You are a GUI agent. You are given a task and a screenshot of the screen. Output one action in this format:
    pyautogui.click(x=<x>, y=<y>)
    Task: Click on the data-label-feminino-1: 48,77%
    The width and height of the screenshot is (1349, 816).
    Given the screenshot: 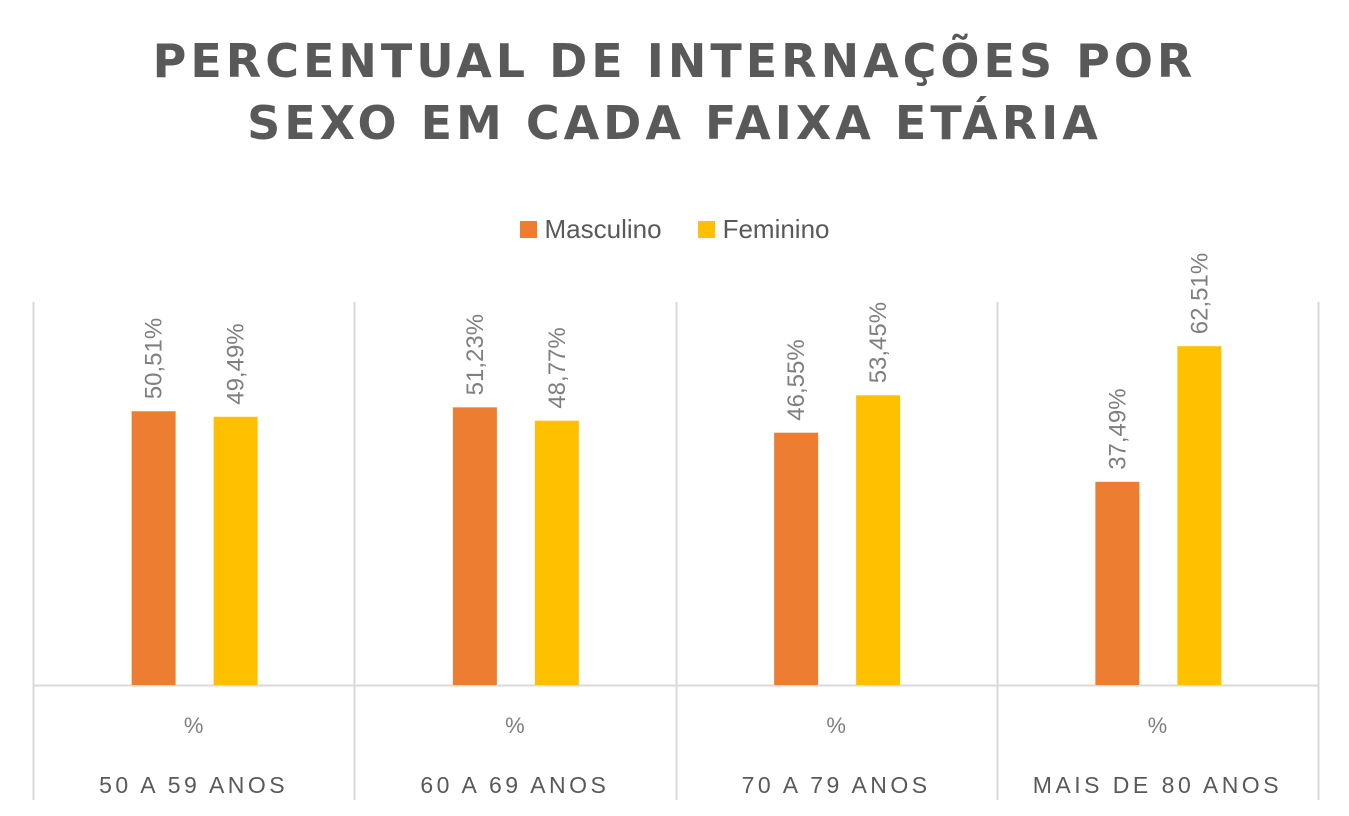 What is the action you would take?
    pyautogui.click(x=557, y=367)
    